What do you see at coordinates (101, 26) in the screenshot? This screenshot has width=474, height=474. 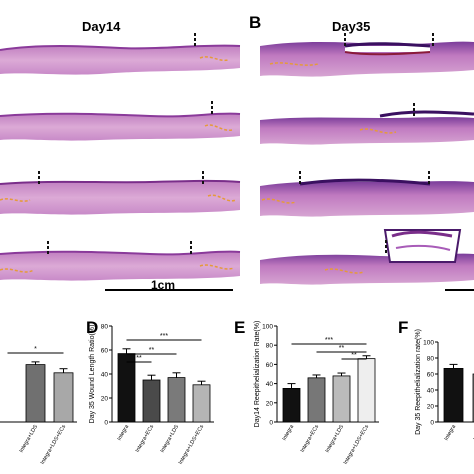 I see `panel-a-day-label: Day14` at bounding box center [101, 26].